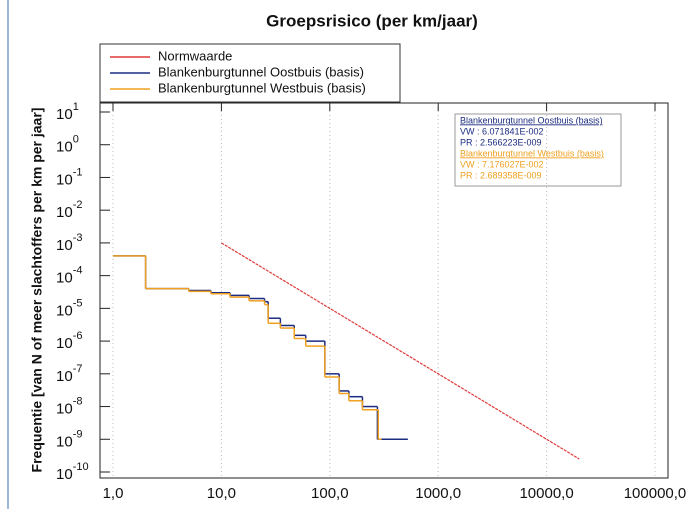  What do you see at coordinates (78, 271) in the screenshot?
I see `y-tick-exponent: -4` at bounding box center [78, 271].